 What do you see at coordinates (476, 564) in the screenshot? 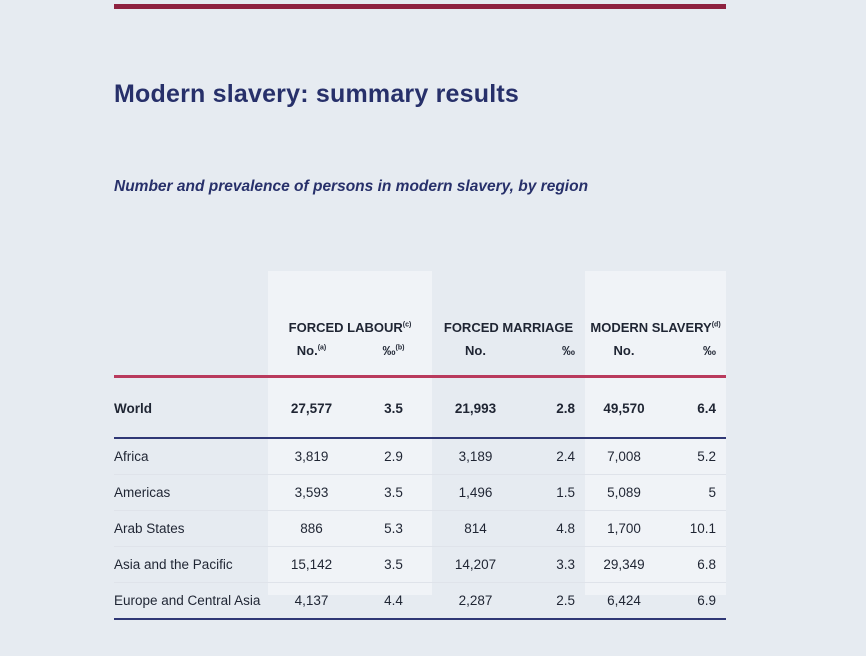
I see `value-cell: 14,207` at bounding box center [476, 564].